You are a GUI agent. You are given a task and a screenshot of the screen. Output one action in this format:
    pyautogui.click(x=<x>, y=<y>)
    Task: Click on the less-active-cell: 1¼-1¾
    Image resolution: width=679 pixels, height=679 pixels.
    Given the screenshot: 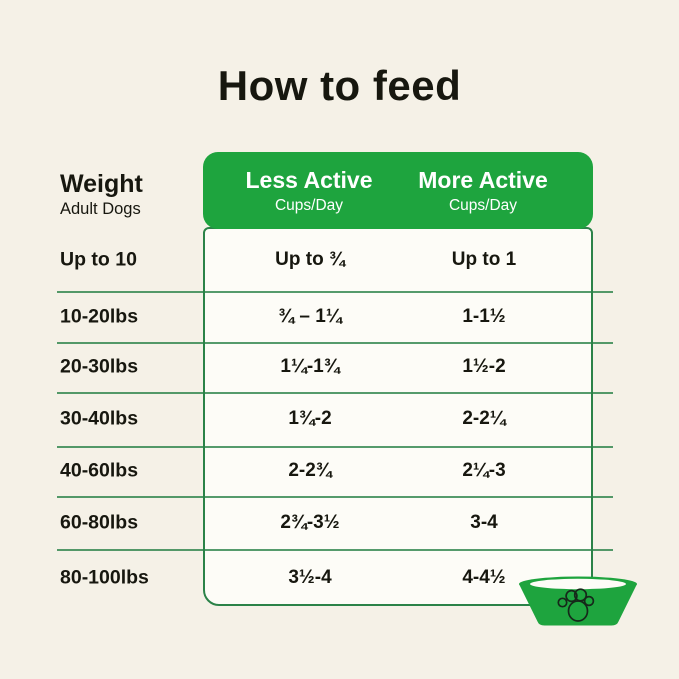 What is the action you would take?
    pyautogui.click(x=310, y=366)
    